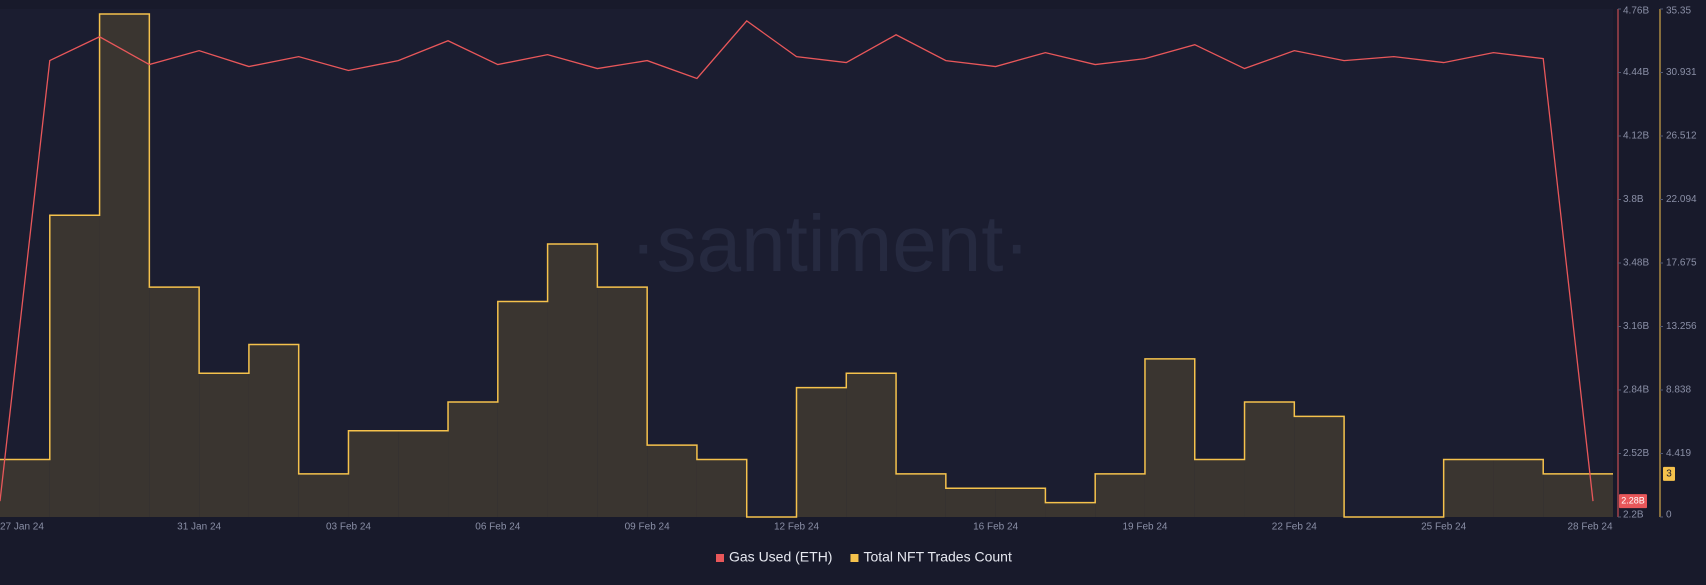 The width and height of the screenshot is (1706, 585). I want to click on y-tick-label: 3.8B, so click(1633, 199).